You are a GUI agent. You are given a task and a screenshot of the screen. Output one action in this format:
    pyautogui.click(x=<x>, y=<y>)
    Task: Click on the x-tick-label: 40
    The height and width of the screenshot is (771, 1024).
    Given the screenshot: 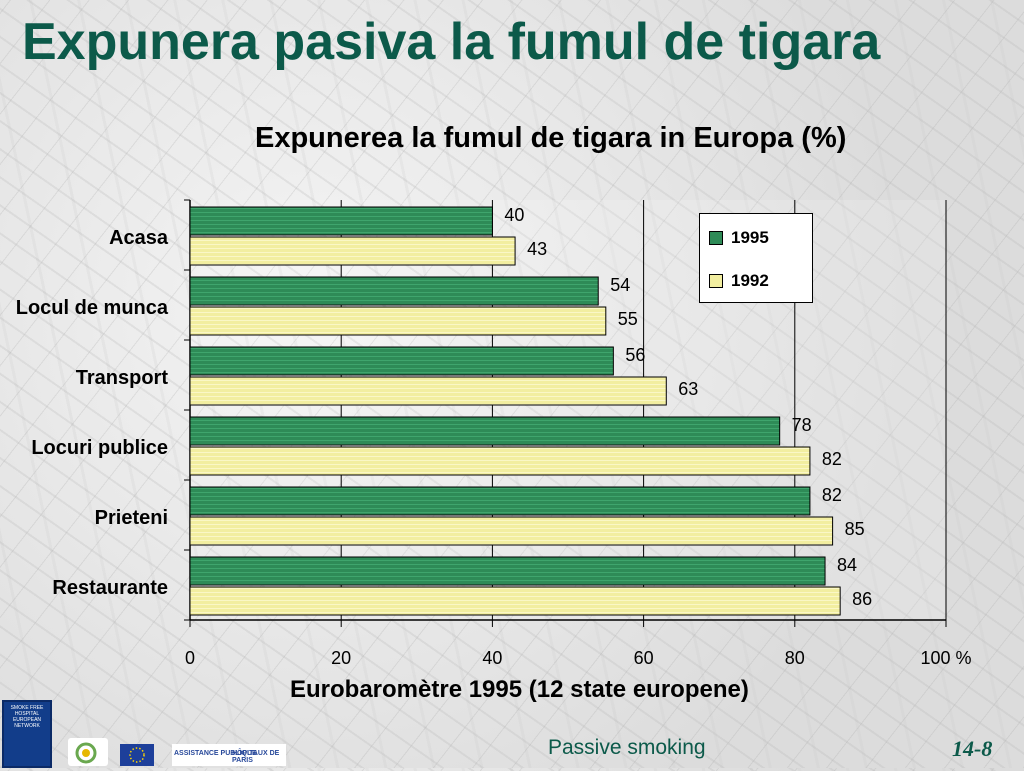 What is the action you would take?
    pyautogui.click(x=492, y=658)
    